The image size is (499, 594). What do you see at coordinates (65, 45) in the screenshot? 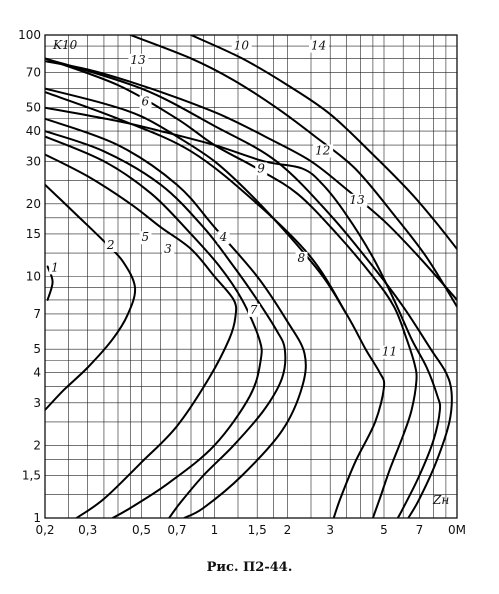
I see `y-axis-label: K10` at bounding box center [65, 45].